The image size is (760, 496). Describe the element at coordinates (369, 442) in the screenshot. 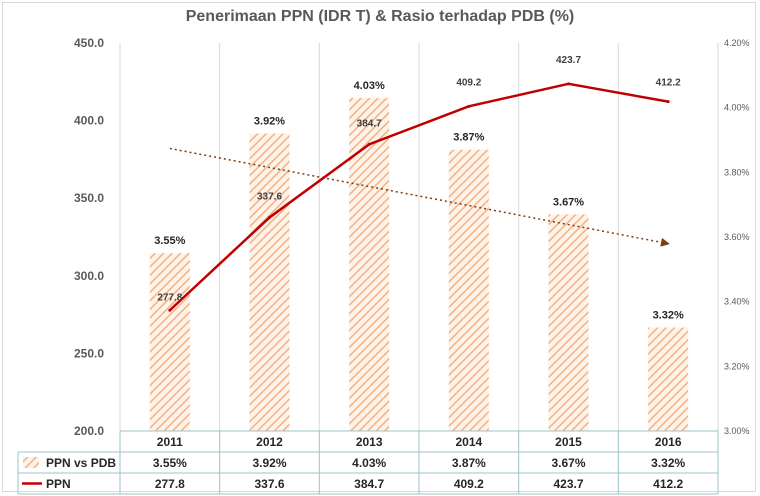

I see `category-label: 2013` at that location.